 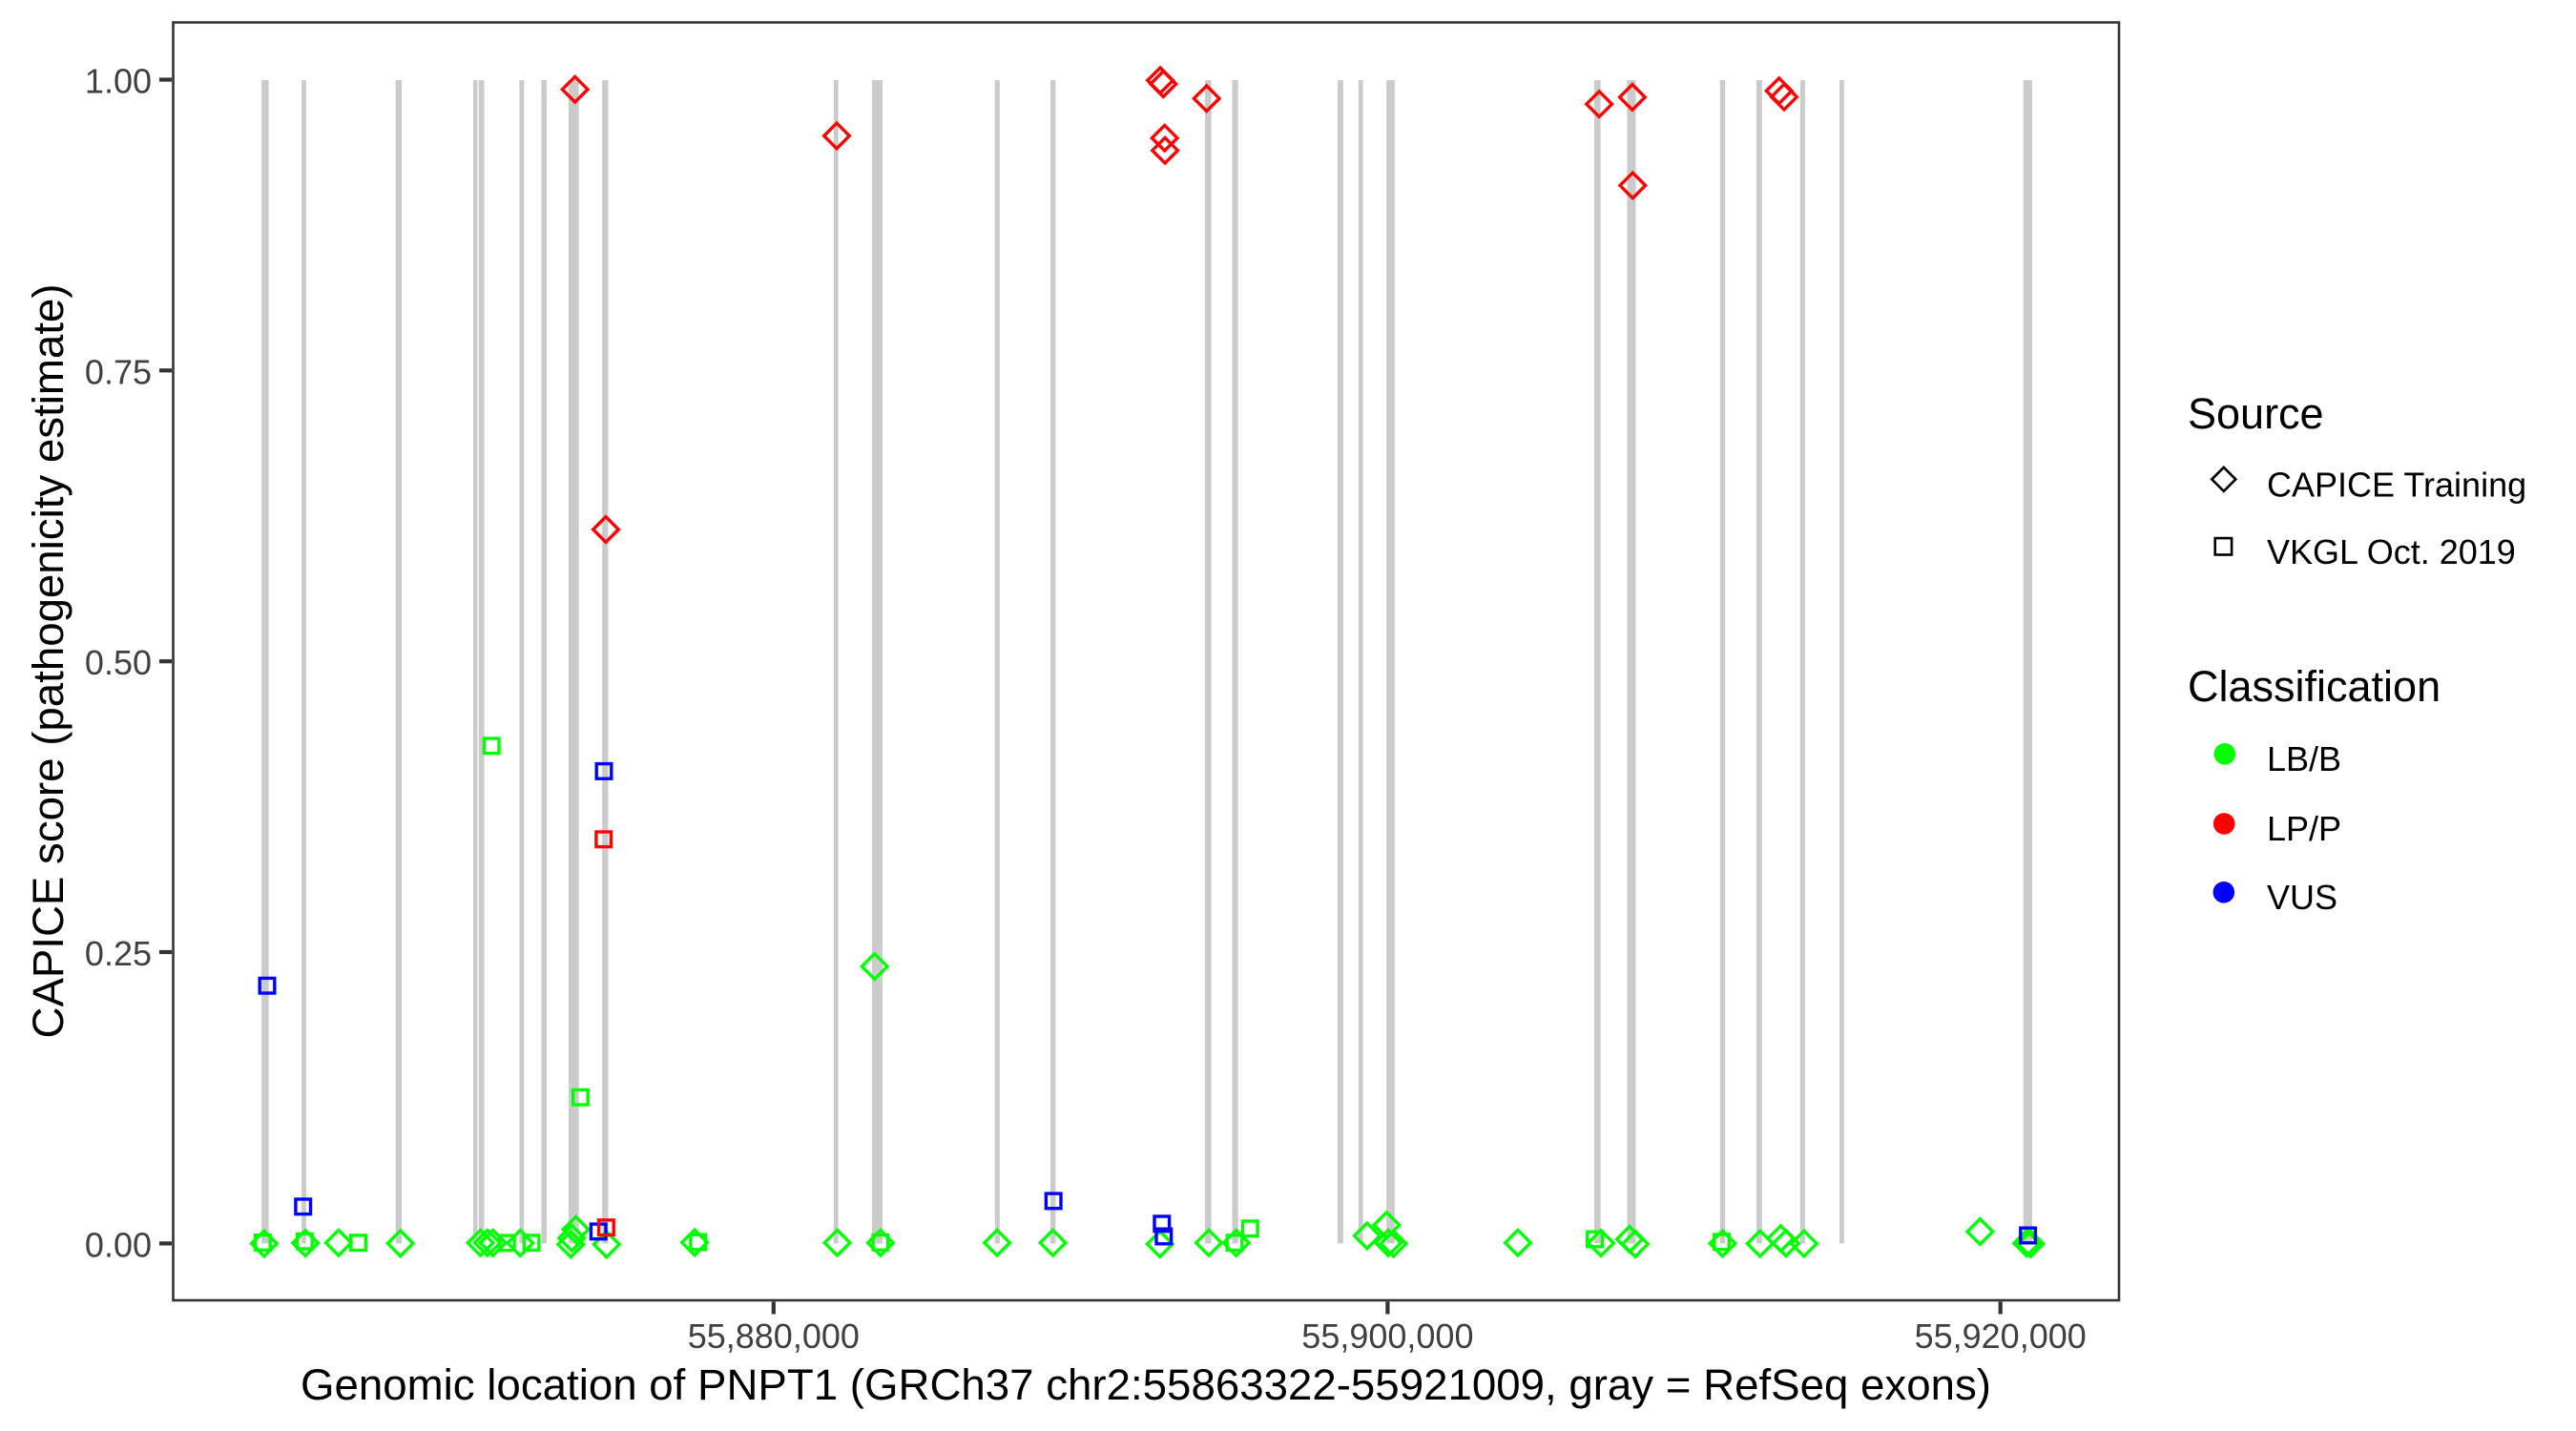 I want to click on svg-text: VKGL Oct. 2019, so click(x=2391, y=551).